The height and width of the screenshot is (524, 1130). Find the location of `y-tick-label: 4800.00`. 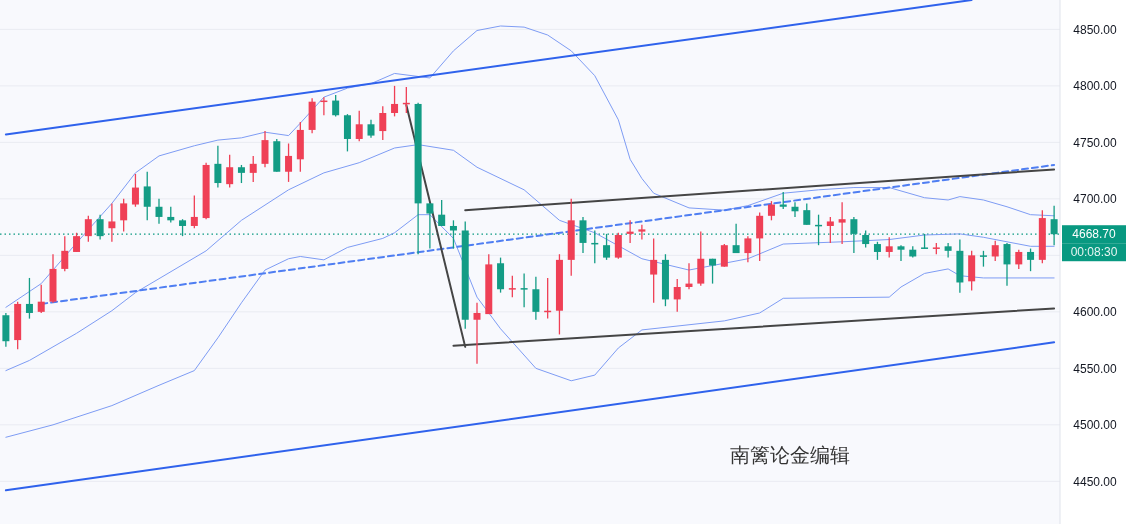

y-tick-label: 4800.00 is located at coordinates (1095, 86).